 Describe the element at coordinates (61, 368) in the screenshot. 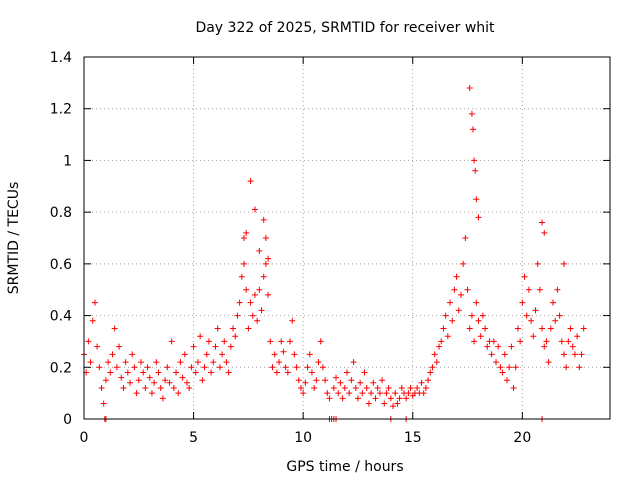

I see `y-tick-label: 0.2` at that location.